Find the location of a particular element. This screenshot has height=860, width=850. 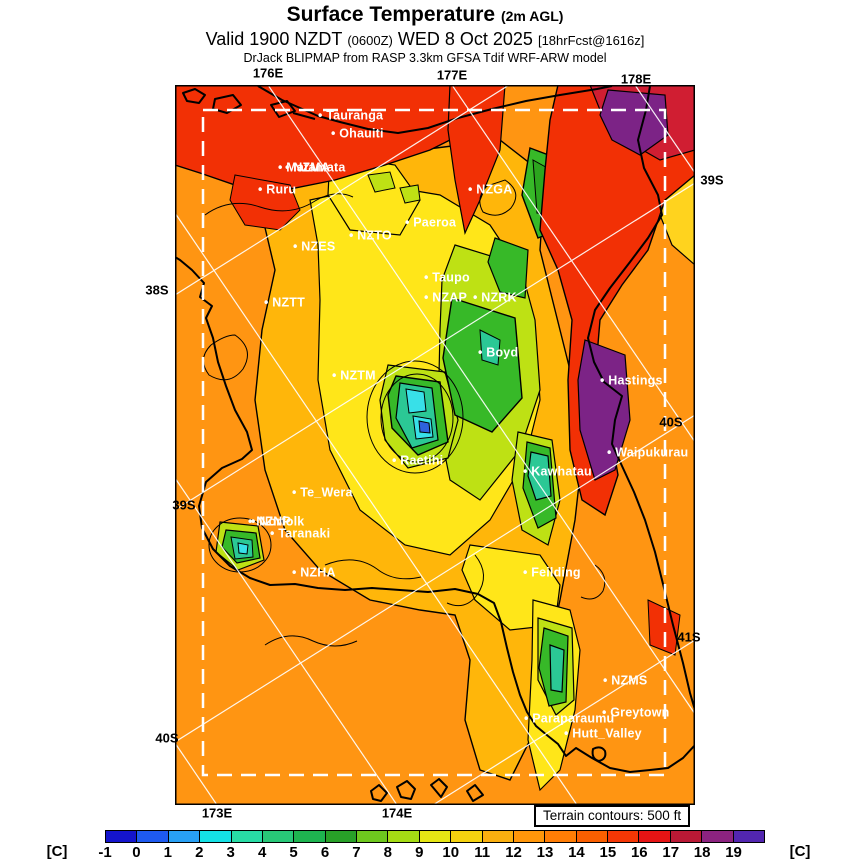

site-label-norfolk: • Norfolk is located at coordinates (278, 521).